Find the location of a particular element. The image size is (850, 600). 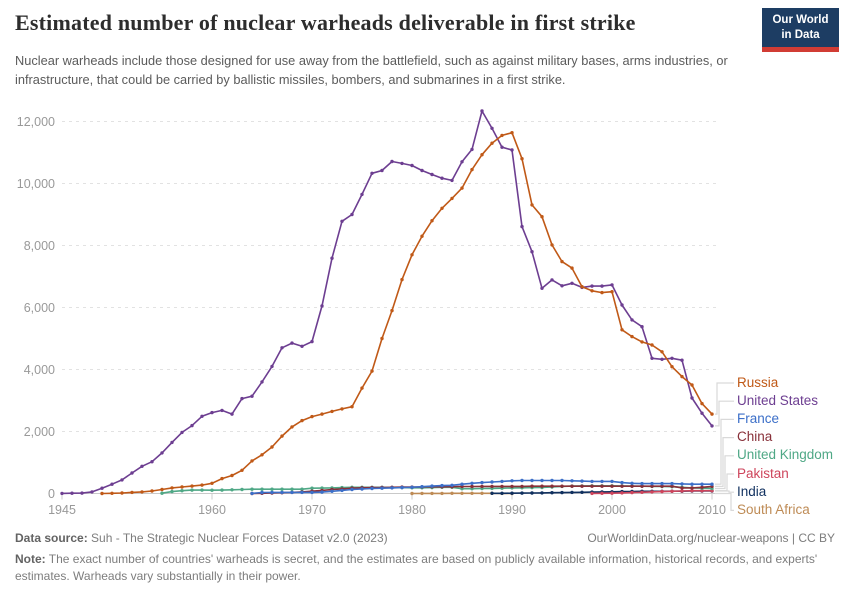

owid-logo-line2: in Data is located at coordinates (800, 34).